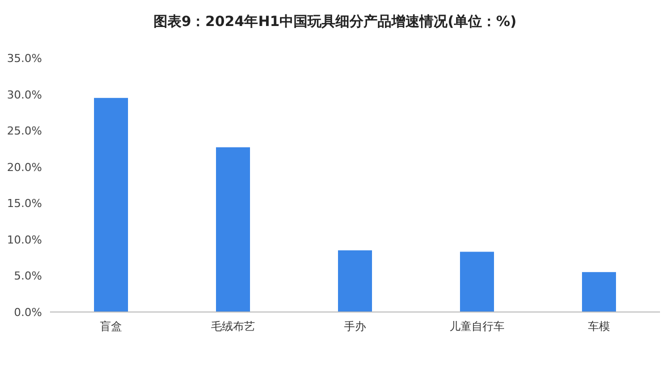 The height and width of the screenshot is (384, 670). I want to click on x-tick-label: 儿童自行车, so click(477, 326).